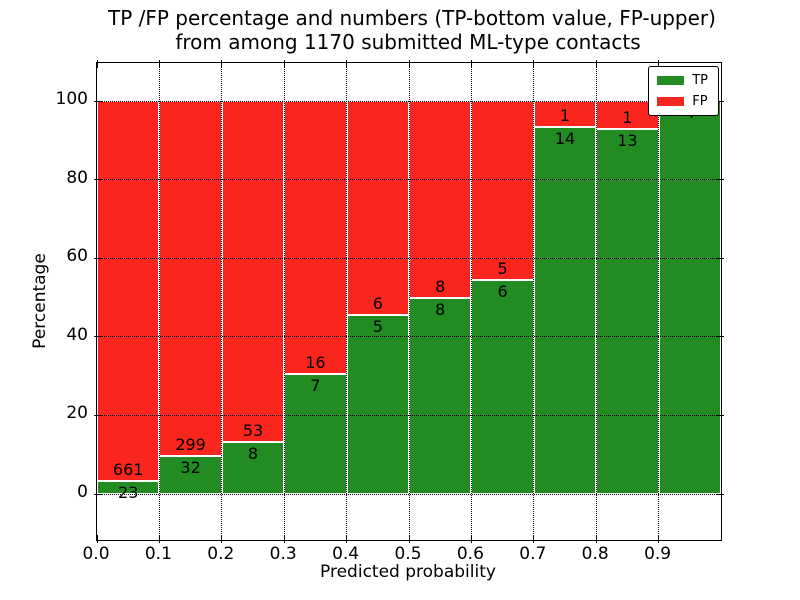 Image resolution: width=800 pixels, height=600 pixels. I want to click on x-tick-label: 0.6, so click(470, 554).